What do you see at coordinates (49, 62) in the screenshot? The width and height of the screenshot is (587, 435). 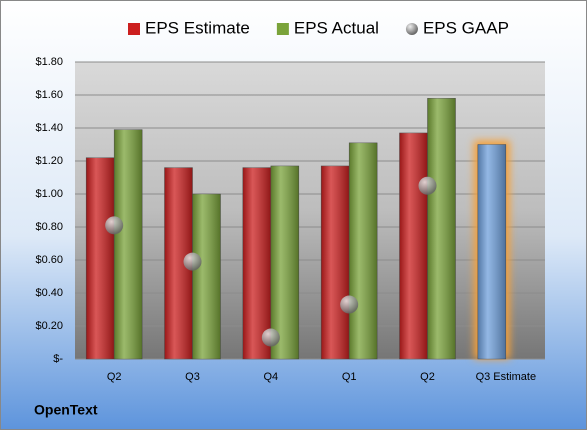 I see `y-tick-label: $1.80` at bounding box center [49, 62].